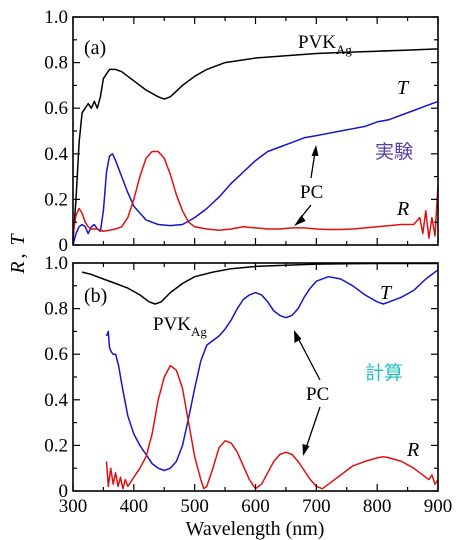 The image size is (460, 540). What do you see at coordinates (56, 400) in the screenshot?
I see `panel-b-y-tick-label: 0.4` at bounding box center [56, 400].